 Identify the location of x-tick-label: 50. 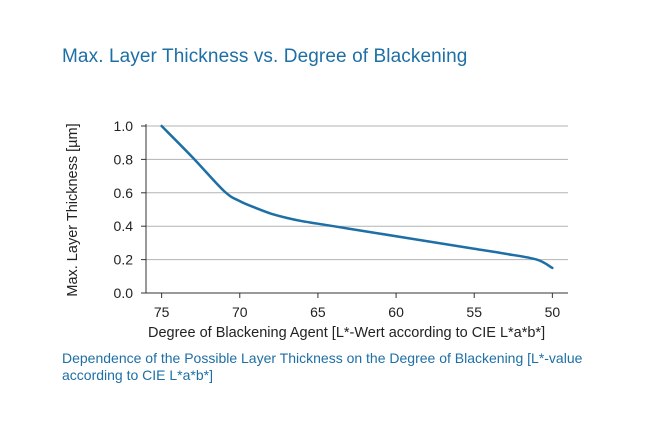
(553, 312).